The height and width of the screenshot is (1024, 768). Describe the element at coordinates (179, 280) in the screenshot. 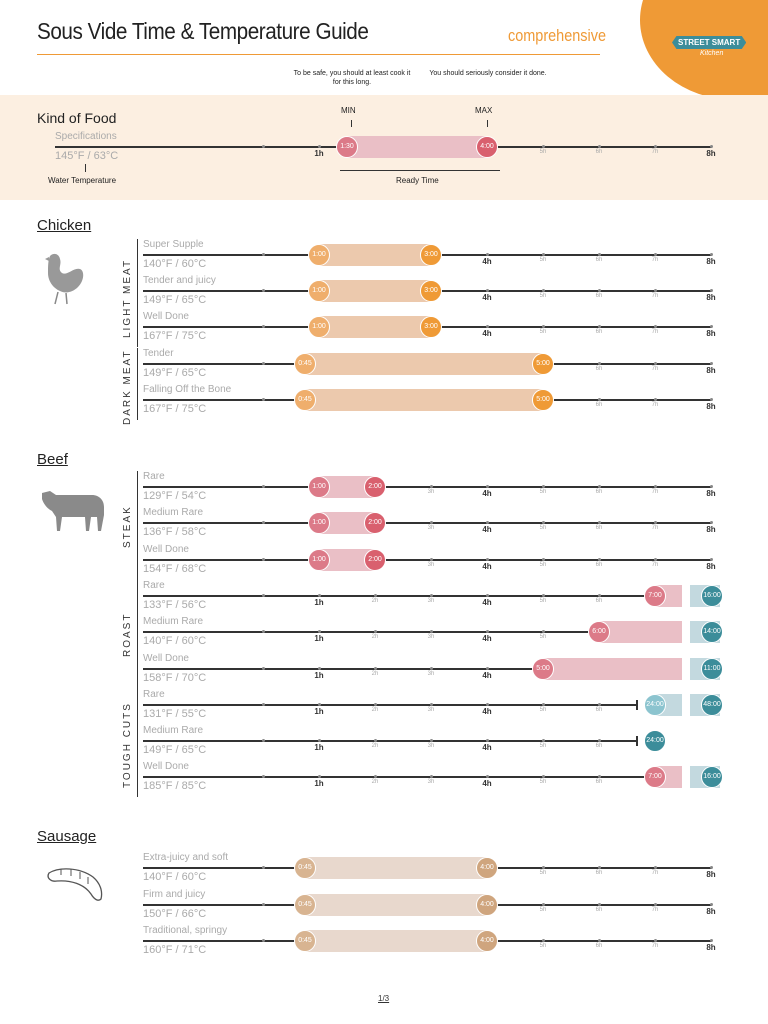

I see `row-name: Tender and juicy` at that location.